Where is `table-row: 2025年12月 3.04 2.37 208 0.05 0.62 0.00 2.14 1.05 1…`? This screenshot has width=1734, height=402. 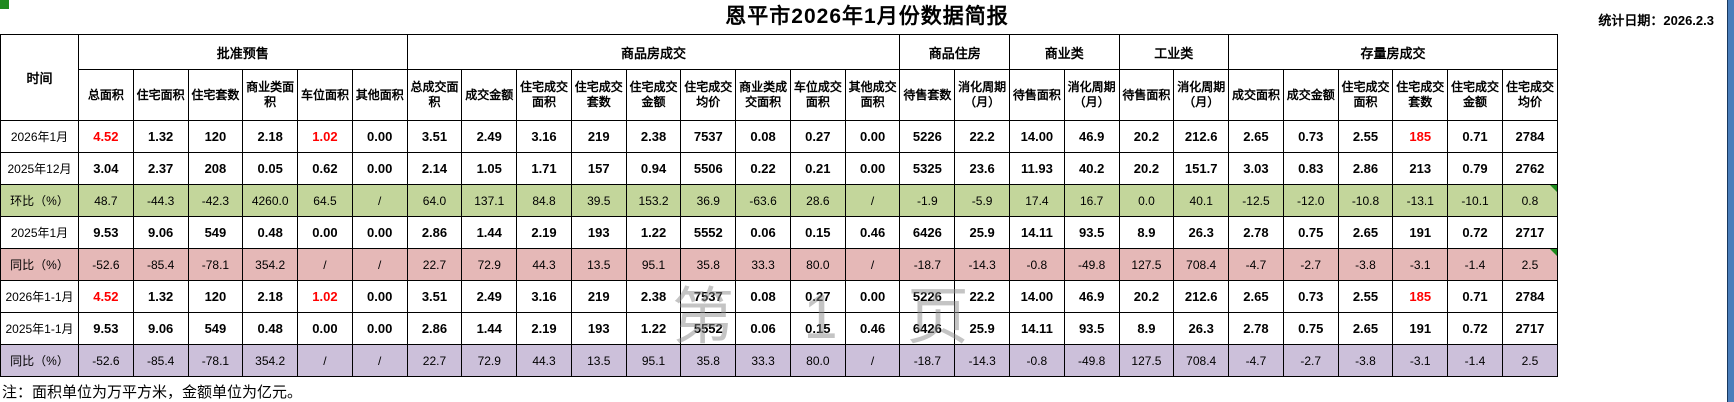 table-row: 2025年12月 3.04 2.37 208 0.05 0.62 0.00 2.14 1.05 1… is located at coordinates (779, 168).